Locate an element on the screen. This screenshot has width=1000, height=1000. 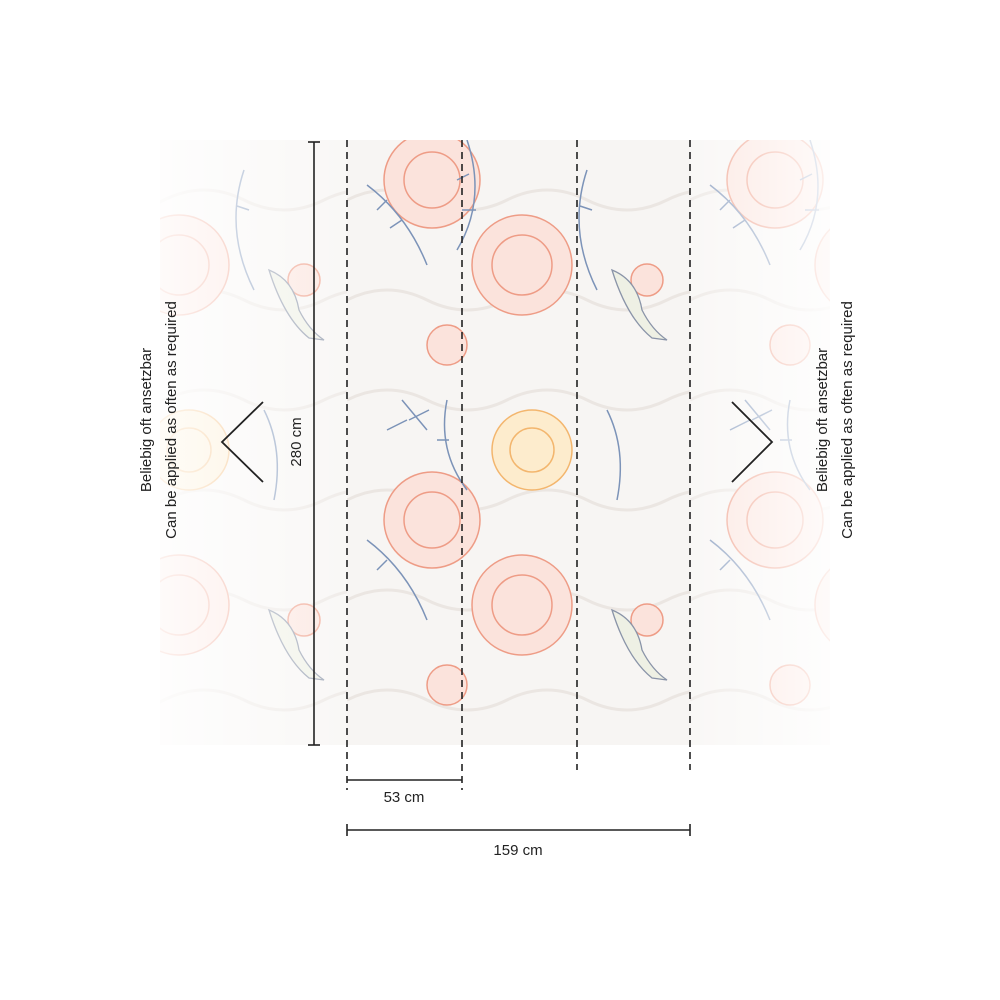
faded-left-panel is located at coordinates (253, 442).